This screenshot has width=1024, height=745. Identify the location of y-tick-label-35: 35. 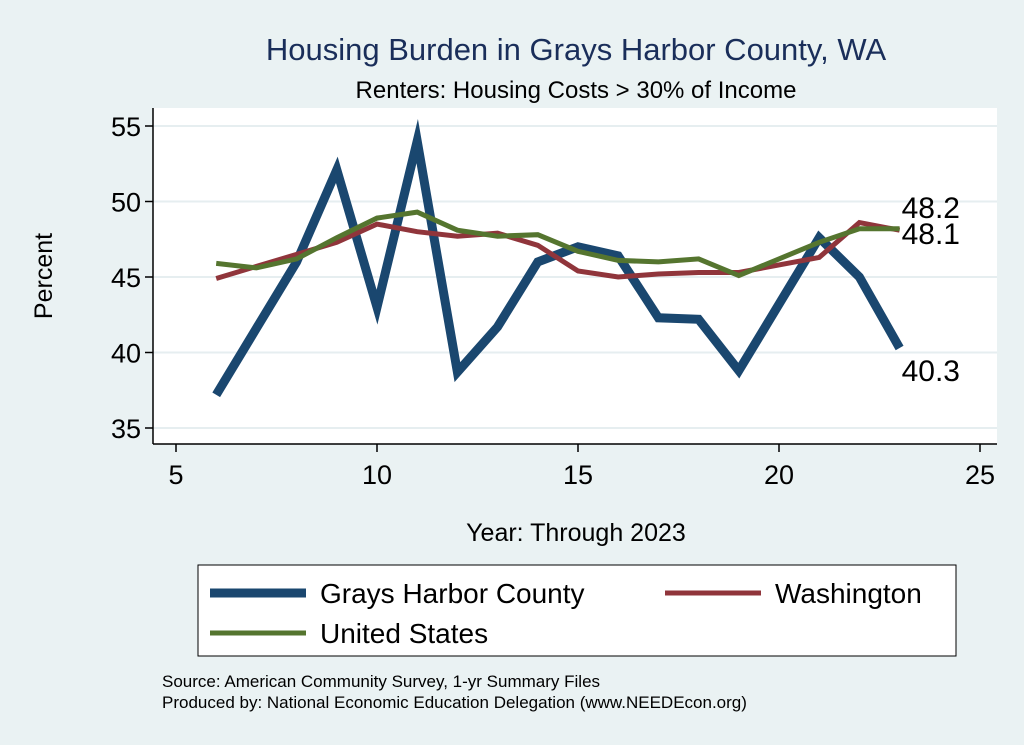
(126, 429).